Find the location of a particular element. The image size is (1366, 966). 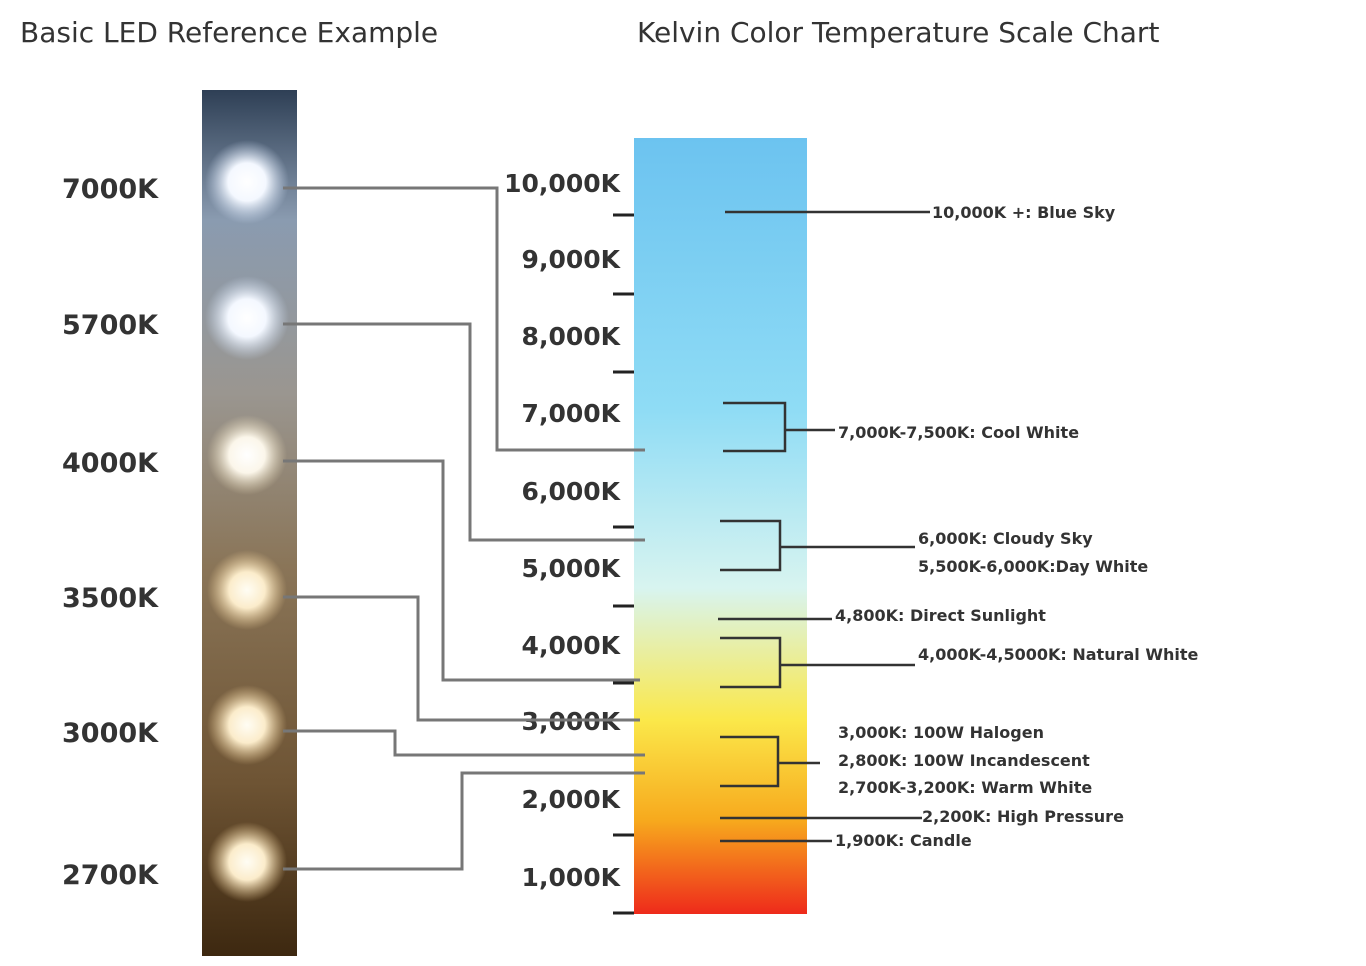

led-label: 7000K is located at coordinates (110, 189).